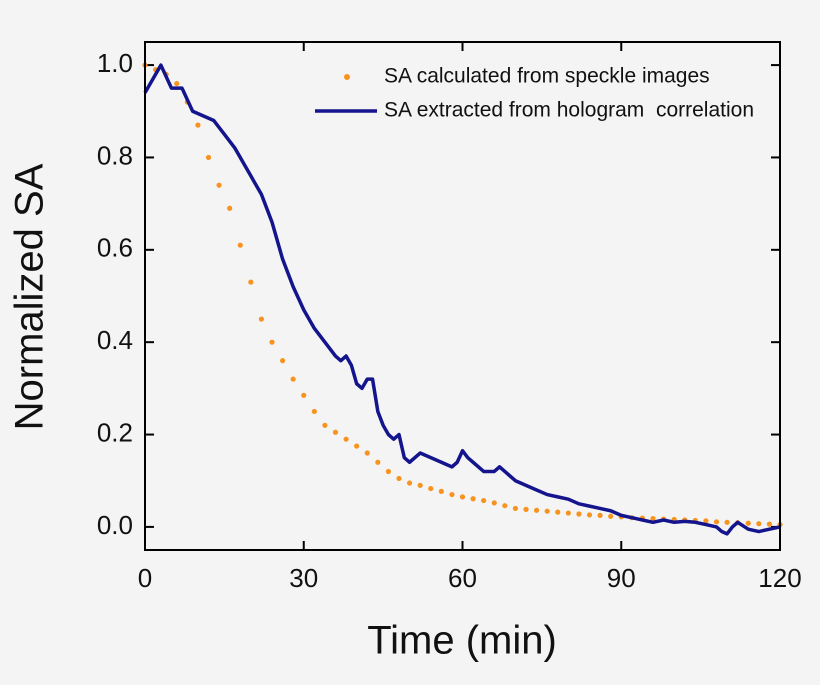  I want to click on x-axis-title: Time (min), so click(462, 641).